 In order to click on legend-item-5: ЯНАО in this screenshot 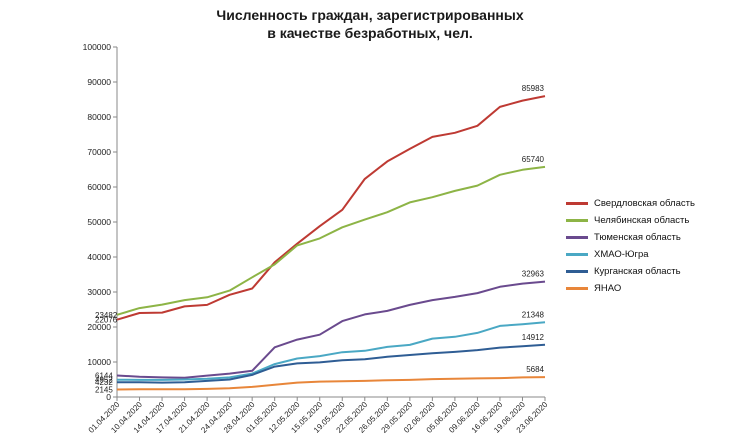, I will do `click(630, 288)`.